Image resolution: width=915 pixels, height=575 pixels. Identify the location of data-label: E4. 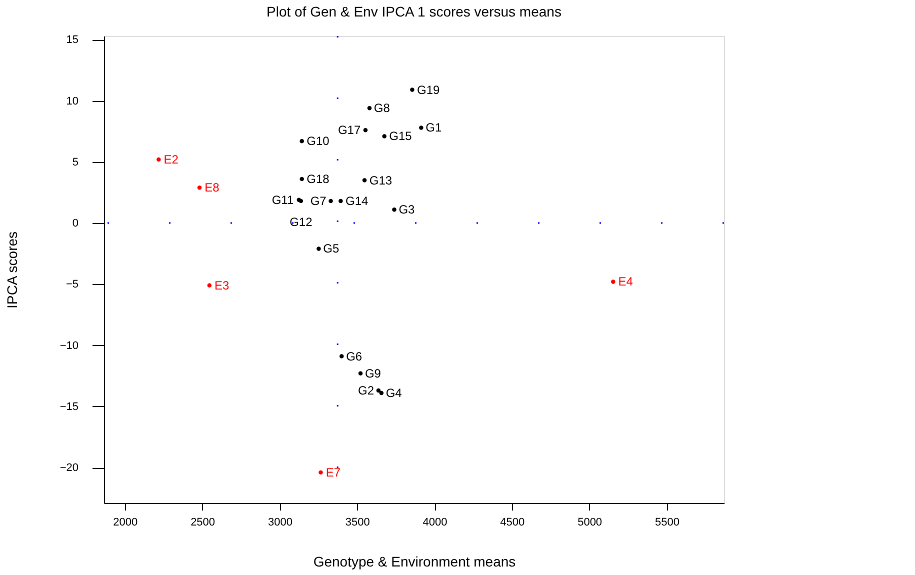
(626, 281).